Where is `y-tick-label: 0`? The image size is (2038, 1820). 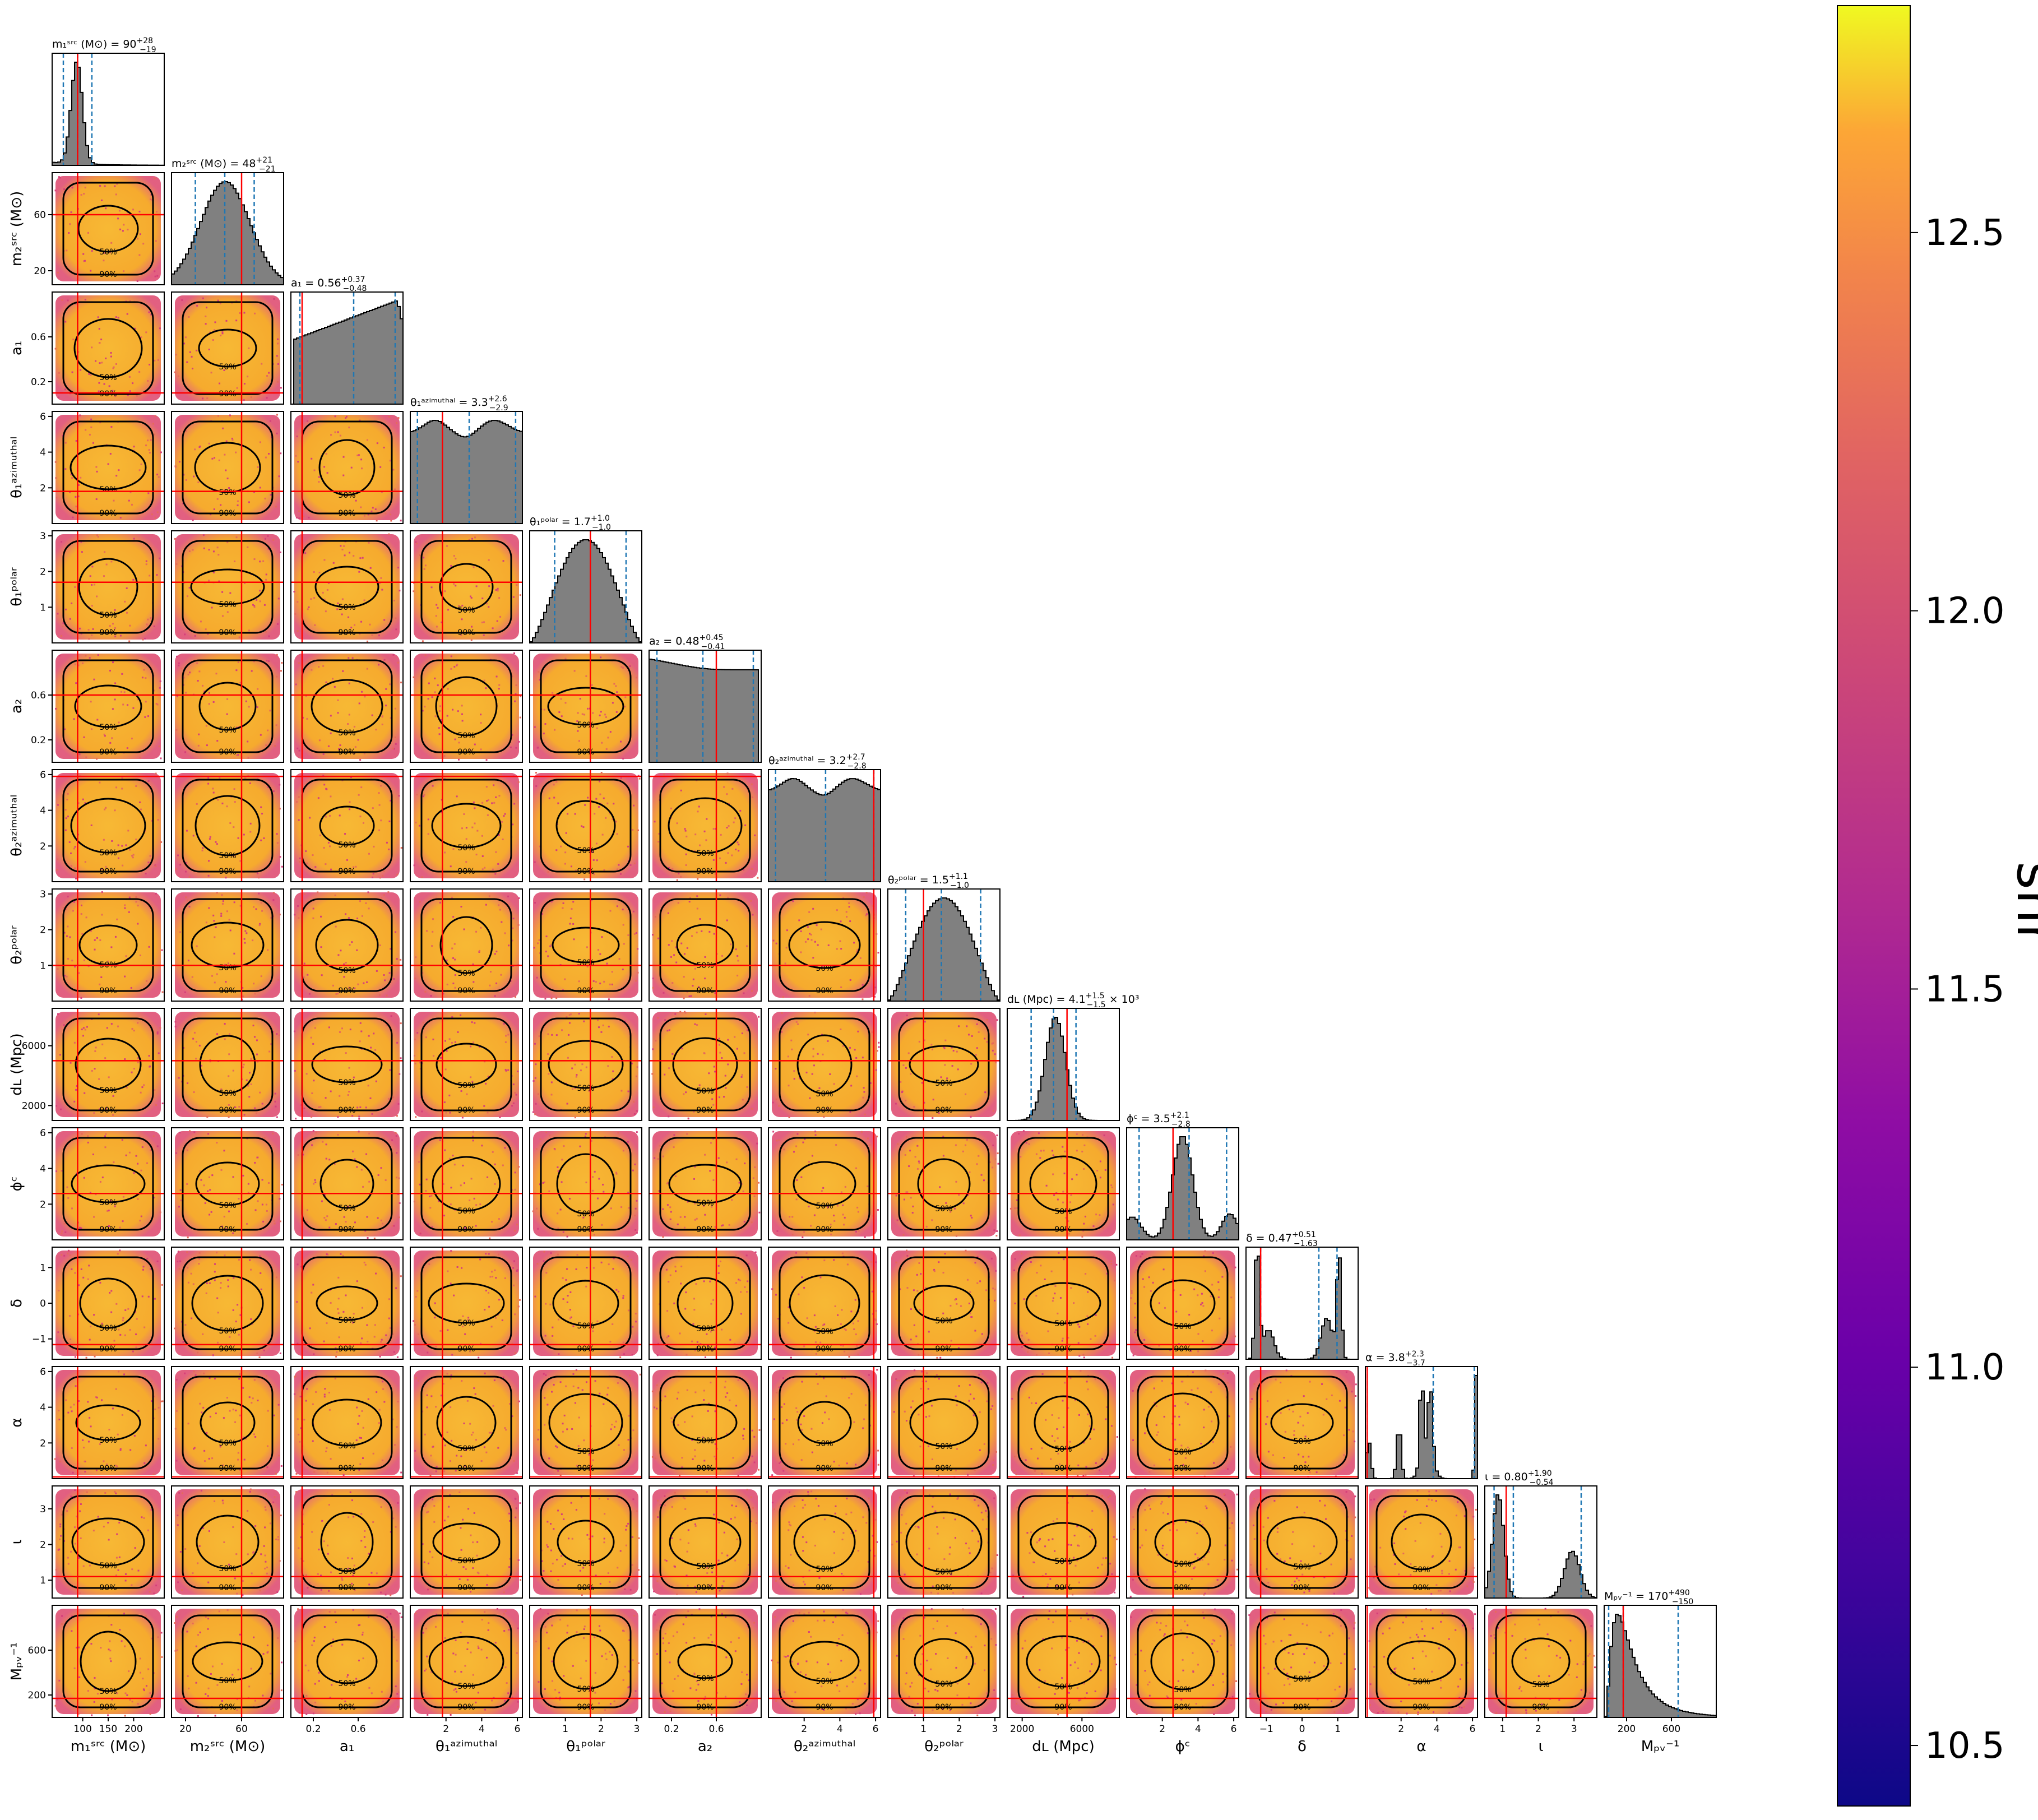
y-tick-label: 0 is located at coordinates (43, 1303).